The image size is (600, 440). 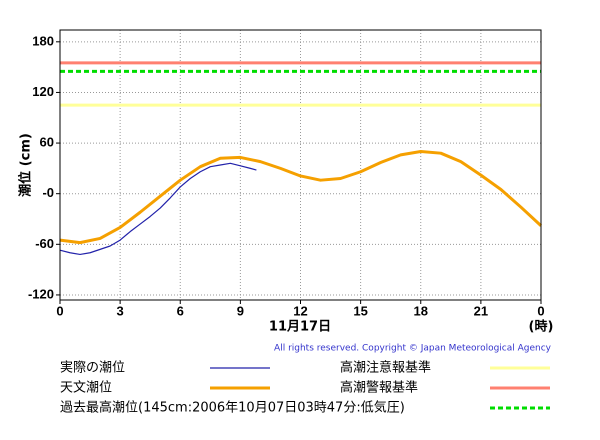 What do you see at coordinates (360, 310) in the screenshot?
I see `x-tick-label: 15` at bounding box center [360, 310].